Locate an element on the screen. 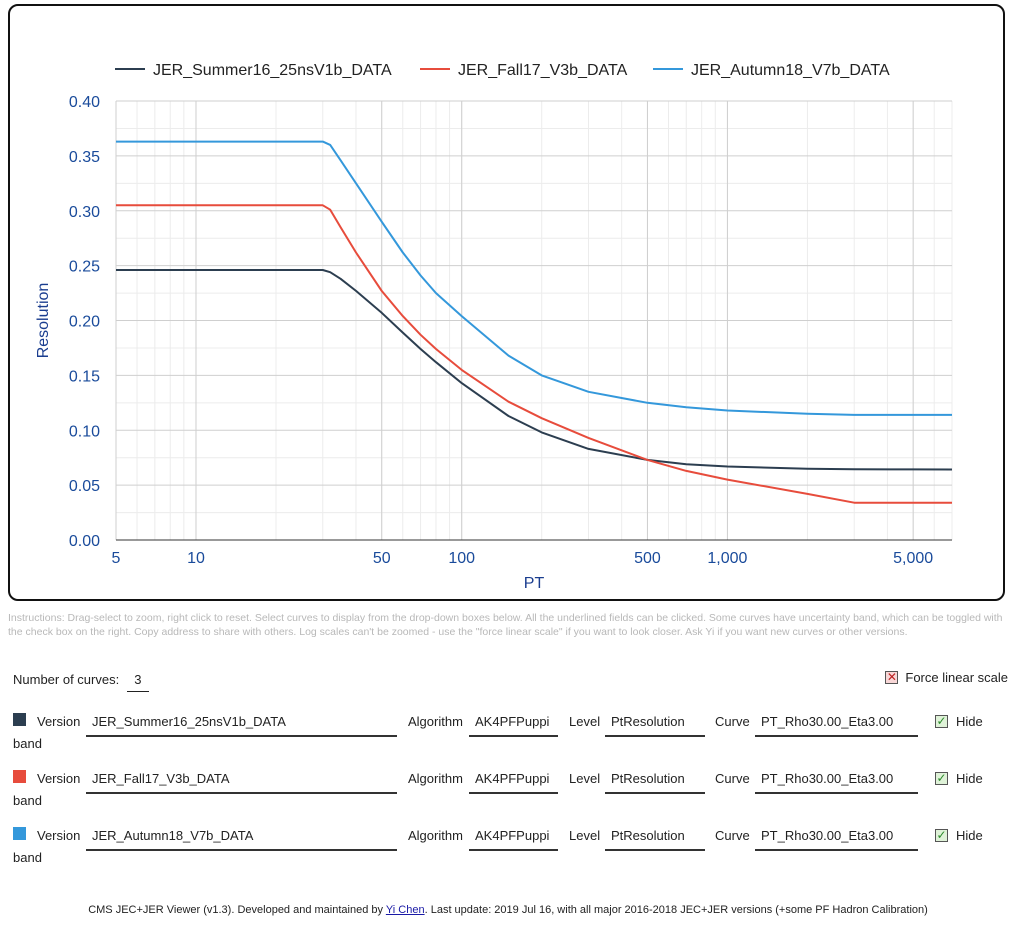  legend-entry: JER_Fall17_V3b_DATA is located at coordinates (543, 70).